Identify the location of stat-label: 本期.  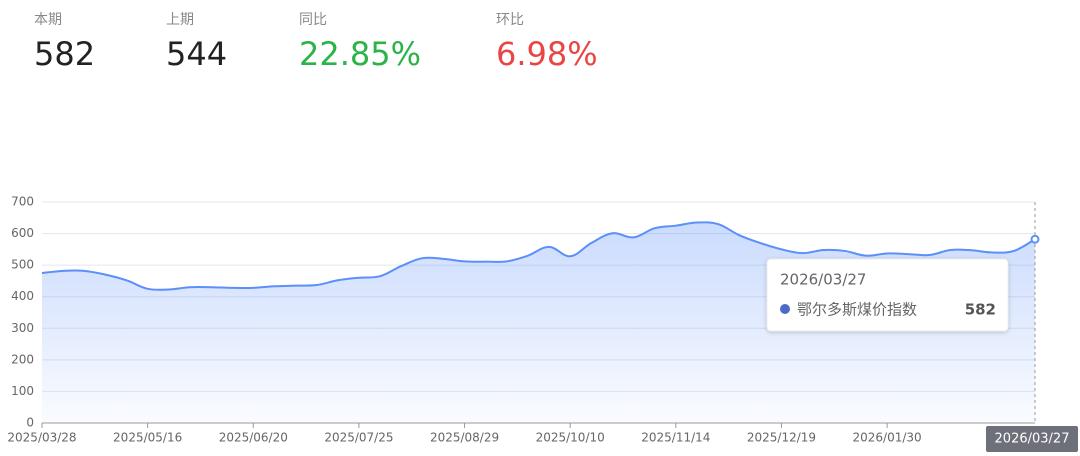
(48, 20).